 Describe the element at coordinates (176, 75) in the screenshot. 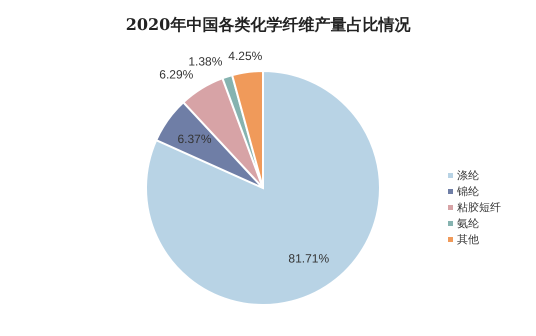

I see `data-label: 6.29%` at that location.